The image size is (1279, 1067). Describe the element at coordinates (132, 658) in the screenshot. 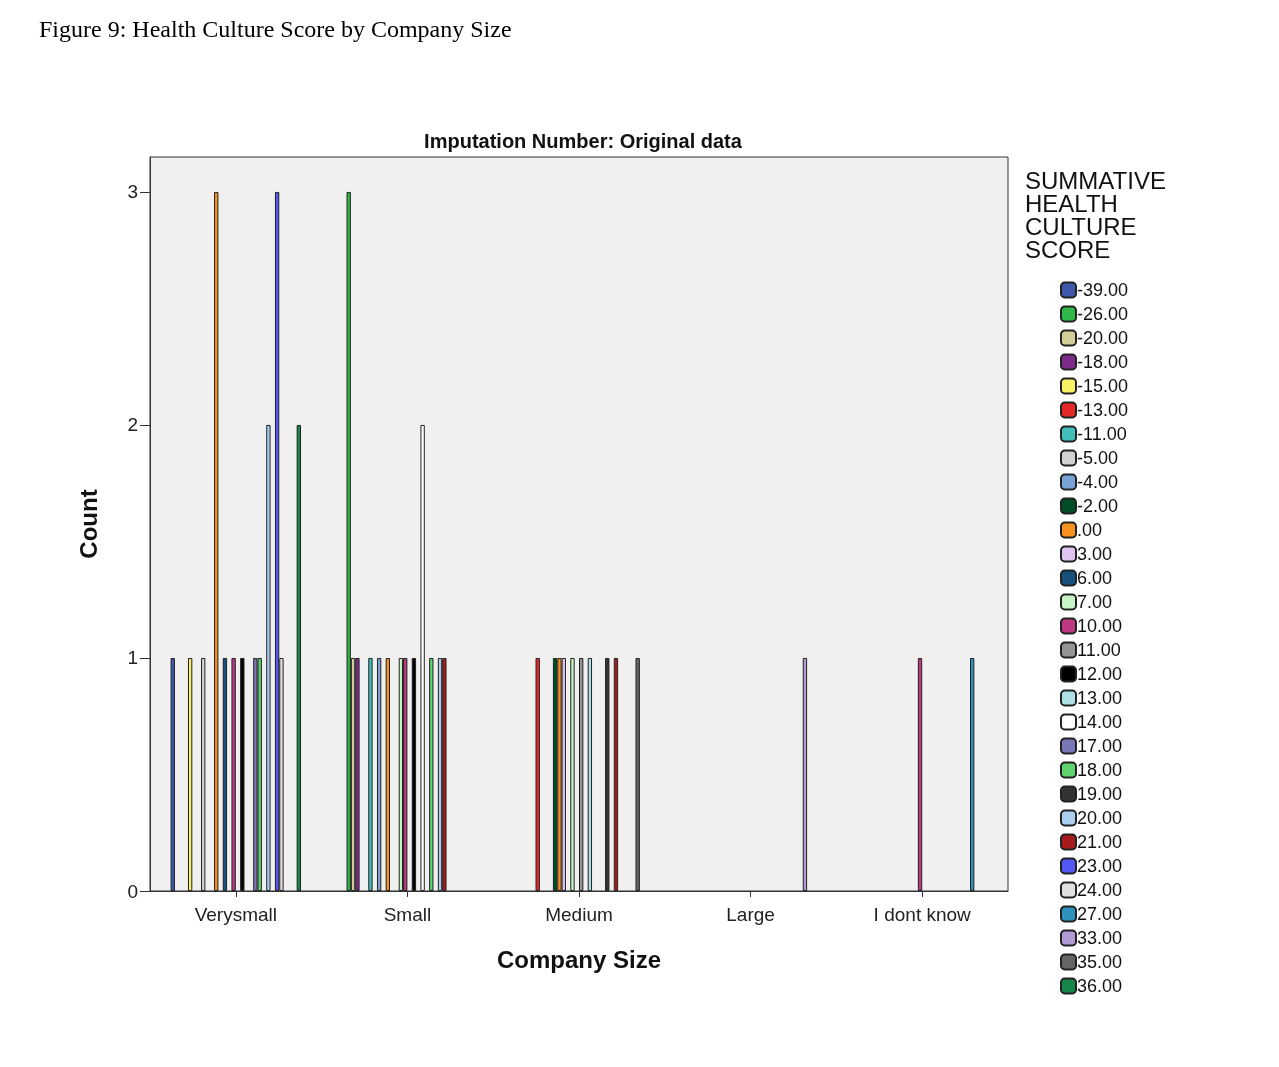

I see `y-tick-label: 1` at that location.